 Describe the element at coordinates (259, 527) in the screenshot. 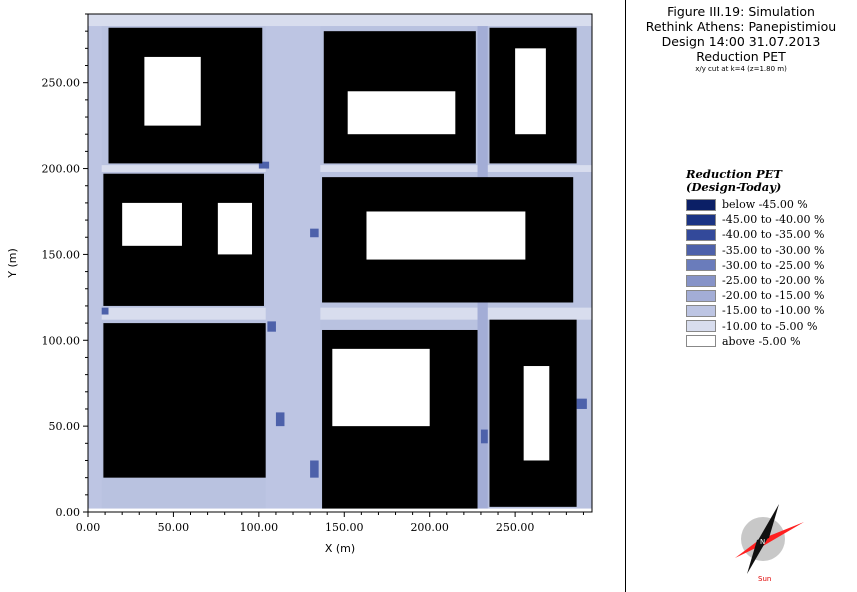

I see `x-tick-label: 100.00` at that location.